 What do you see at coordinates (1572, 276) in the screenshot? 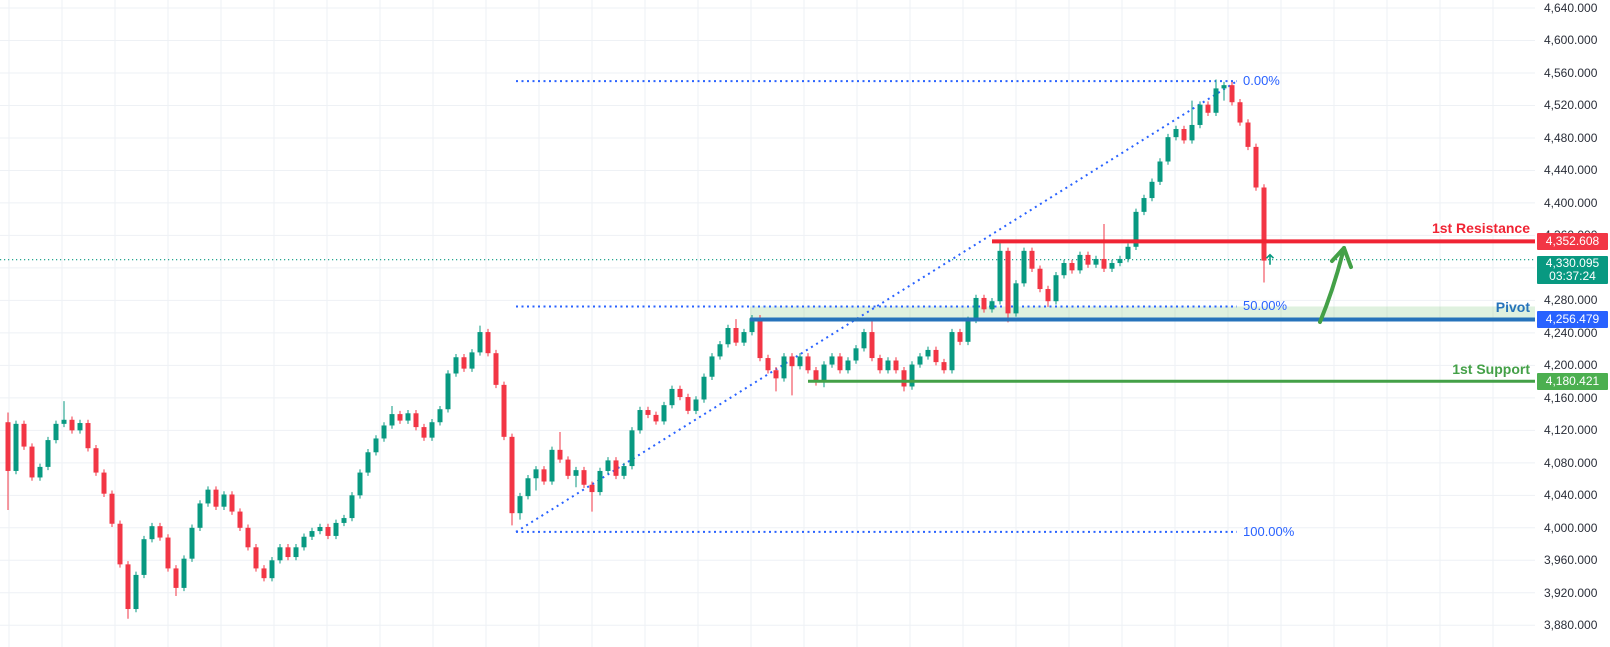
I see `last-price-countdown: 03:37:24` at bounding box center [1572, 276].